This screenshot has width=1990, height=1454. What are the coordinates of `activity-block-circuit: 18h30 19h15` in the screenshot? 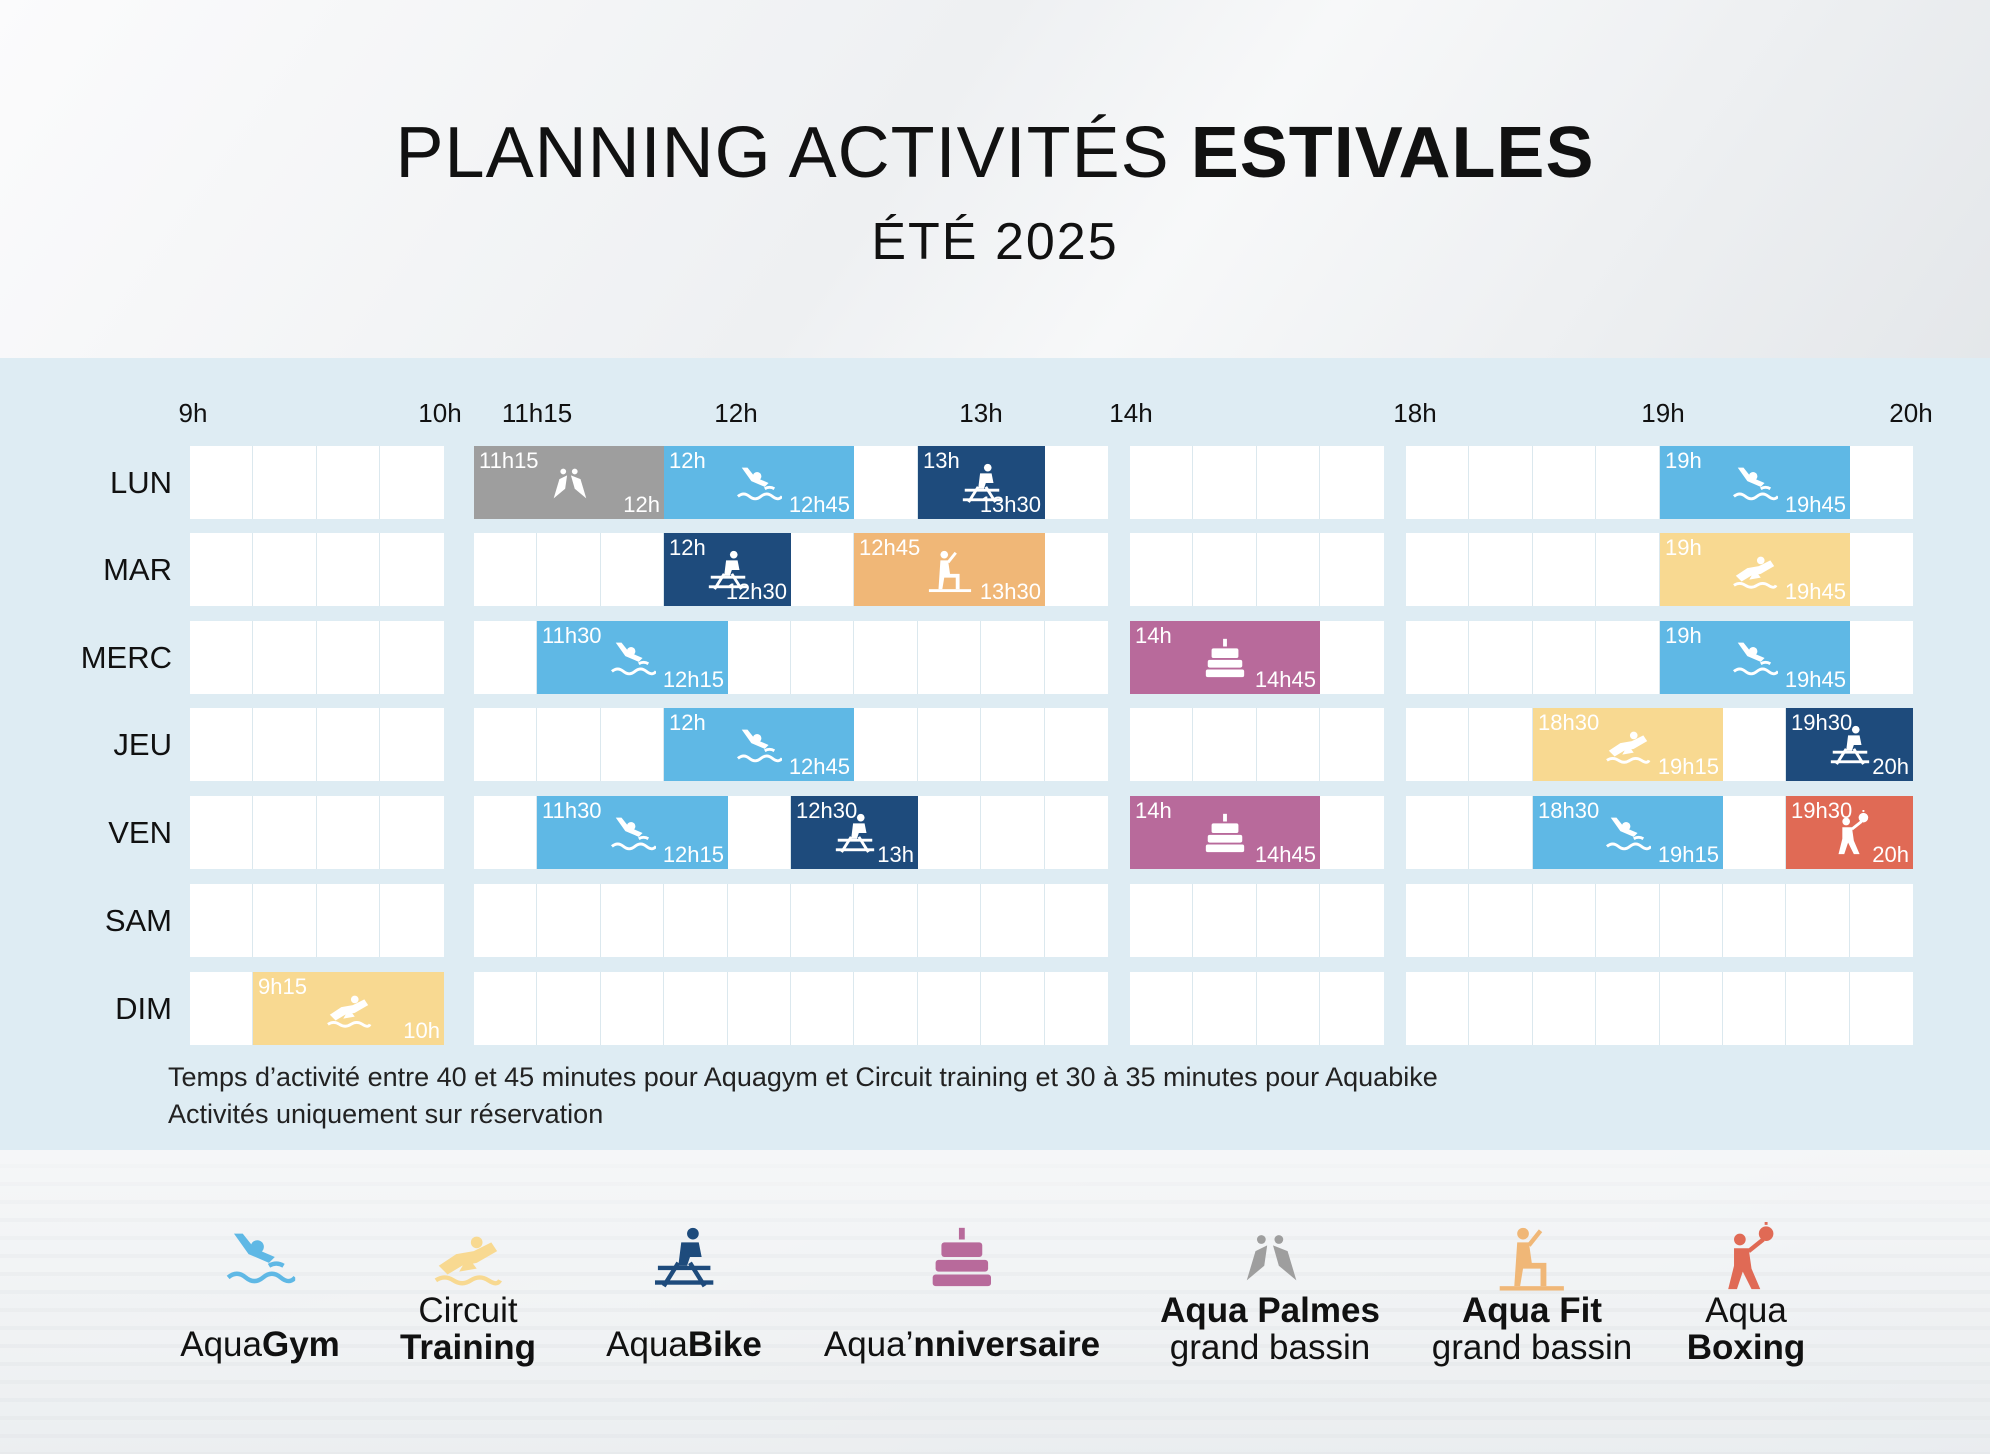 It's located at (1628, 744).